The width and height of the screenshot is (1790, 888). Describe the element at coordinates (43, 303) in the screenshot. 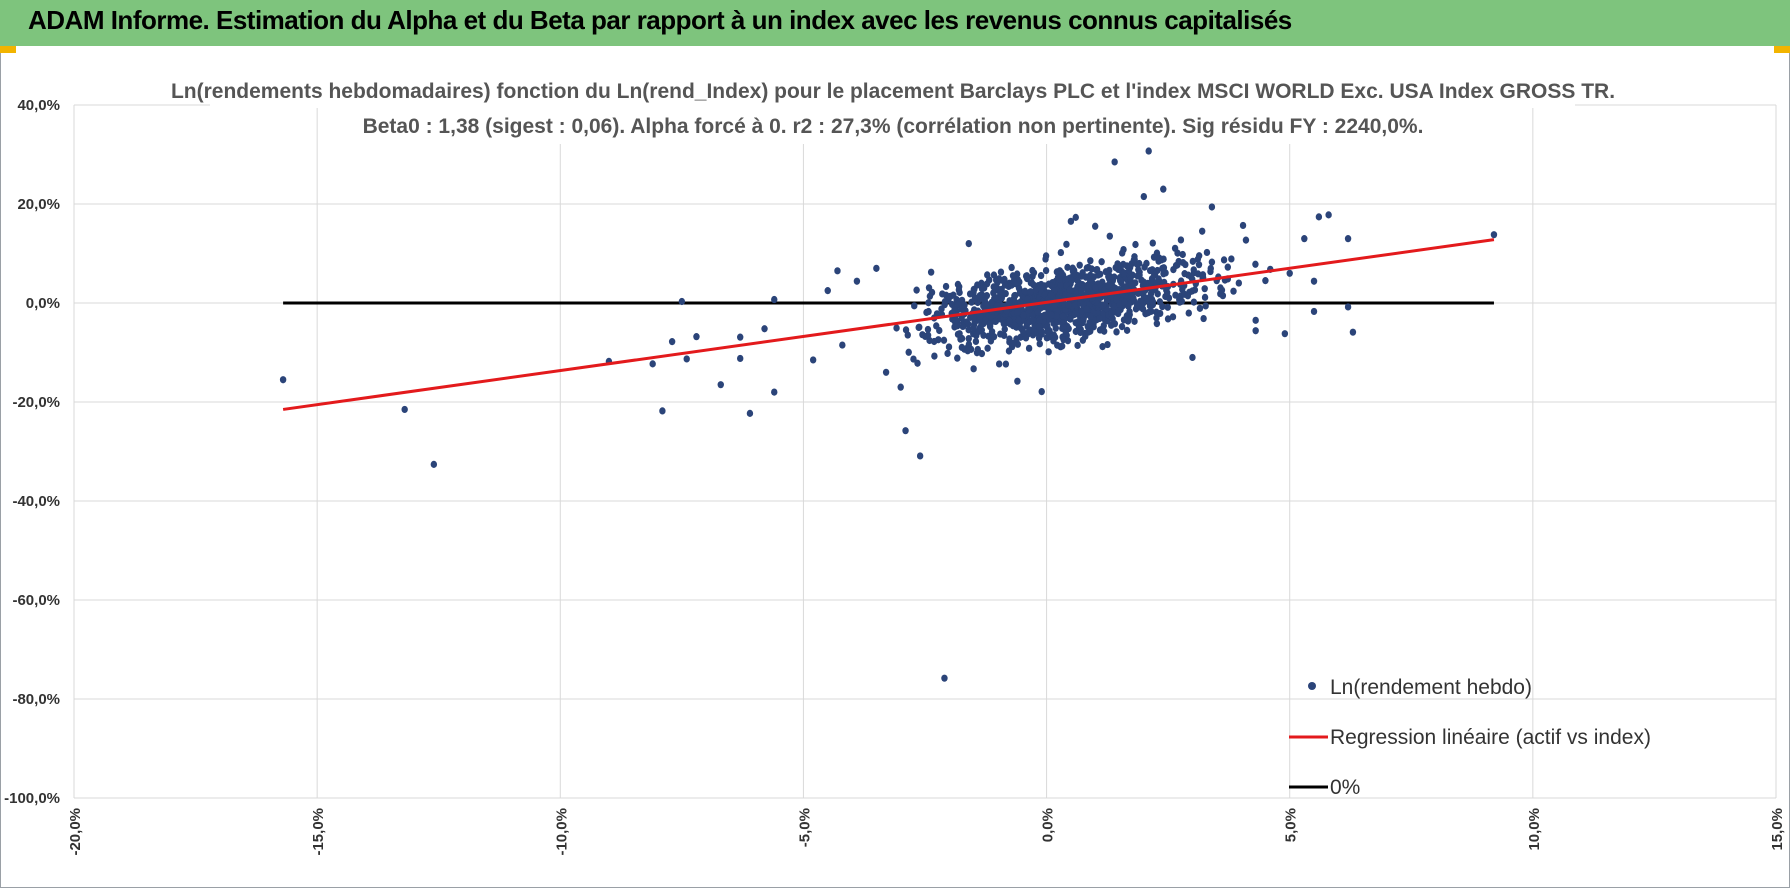

I see `y-tick-label: 0,0%` at that location.